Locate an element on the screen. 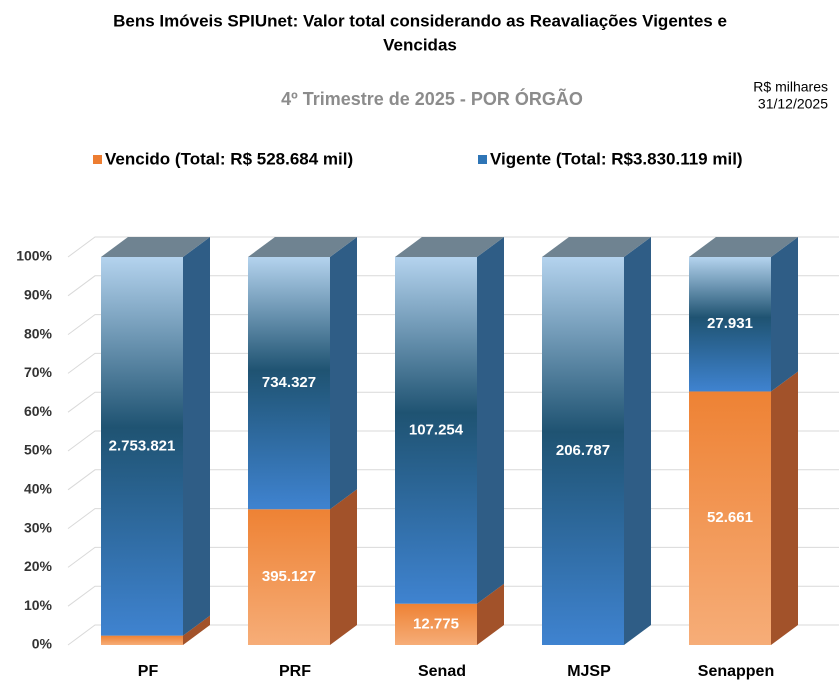  y-tick-label: 50% is located at coordinates (38, 450).